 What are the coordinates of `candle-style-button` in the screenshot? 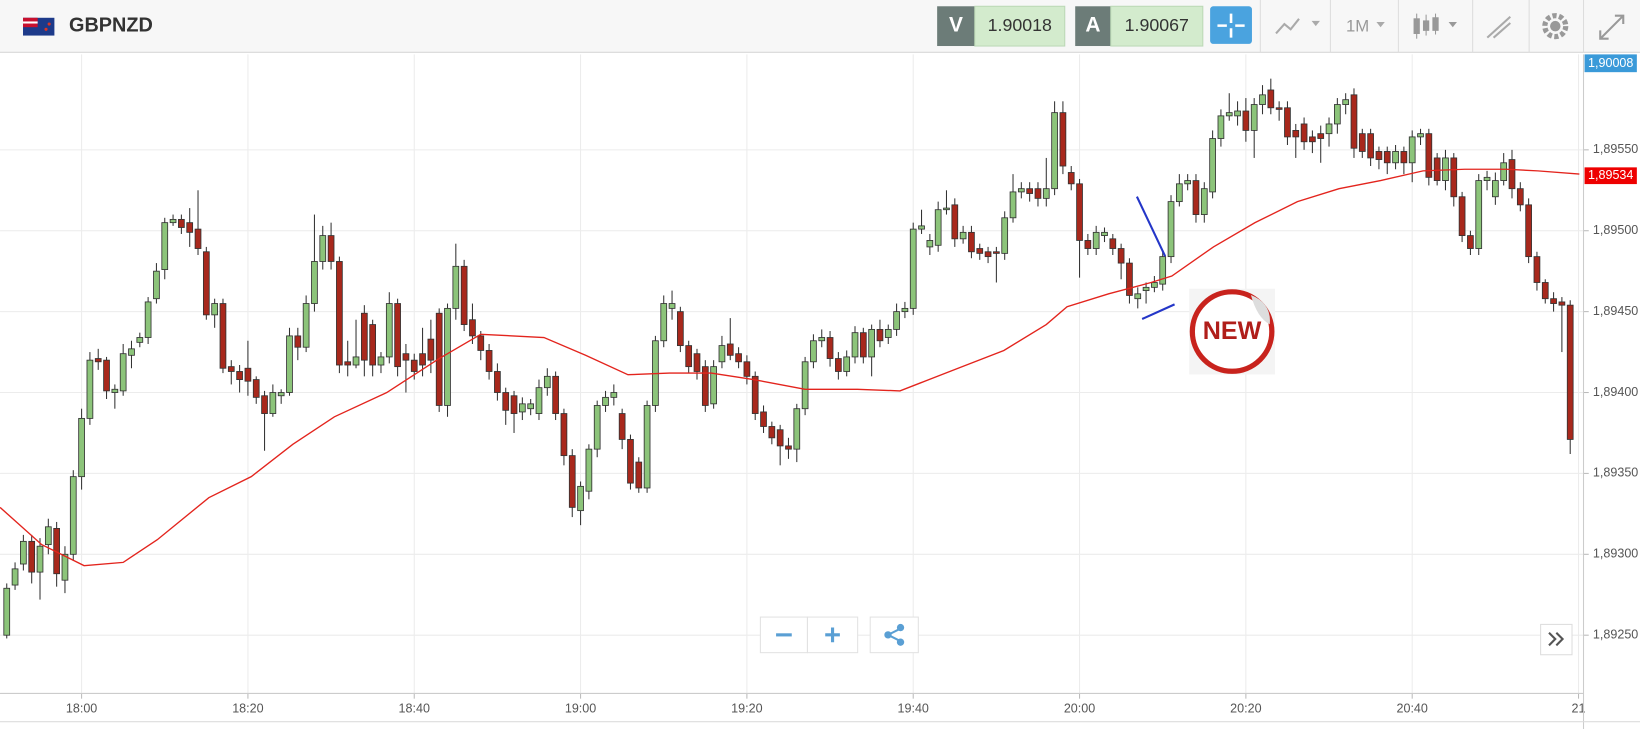 It's located at (1435, 26).